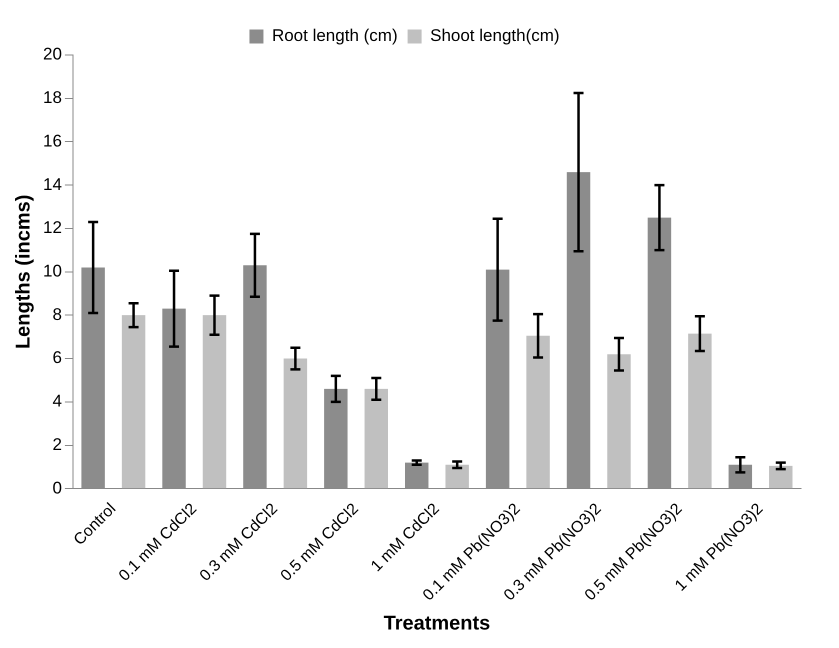  Describe the element at coordinates (437, 623) in the screenshot. I see `x-axis-title: Treatments` at that location.